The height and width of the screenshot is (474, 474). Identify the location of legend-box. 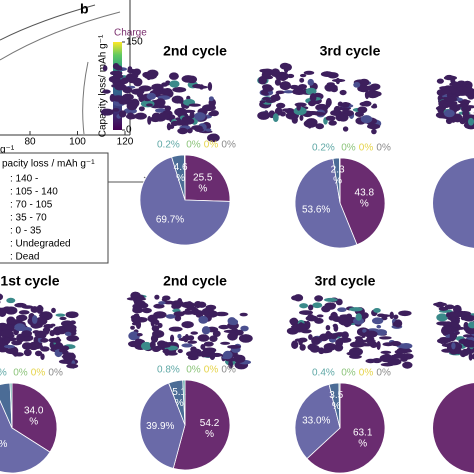
(54, 208).